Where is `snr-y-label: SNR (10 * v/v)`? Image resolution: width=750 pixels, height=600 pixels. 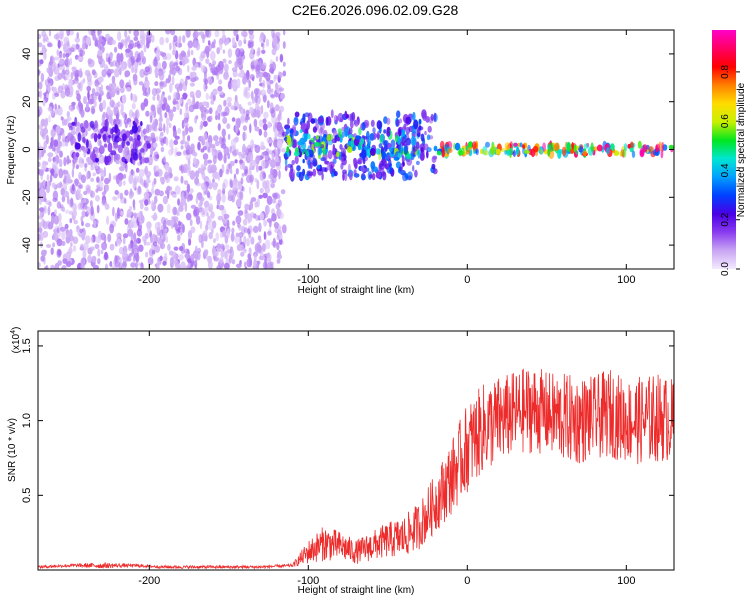 snr-y-label: SNR (10 * v/v) is located at coordinates (12, 450).